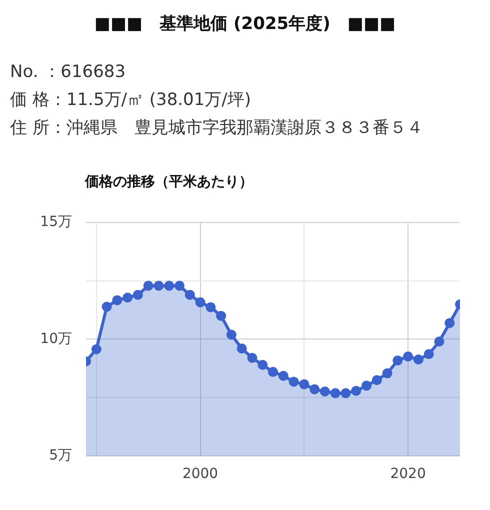  Describe the element at coordinates (245, 24) in the screenshot. I see `chart-title: ■■■ 基準地価 (2025年度) ■■■` at that location.